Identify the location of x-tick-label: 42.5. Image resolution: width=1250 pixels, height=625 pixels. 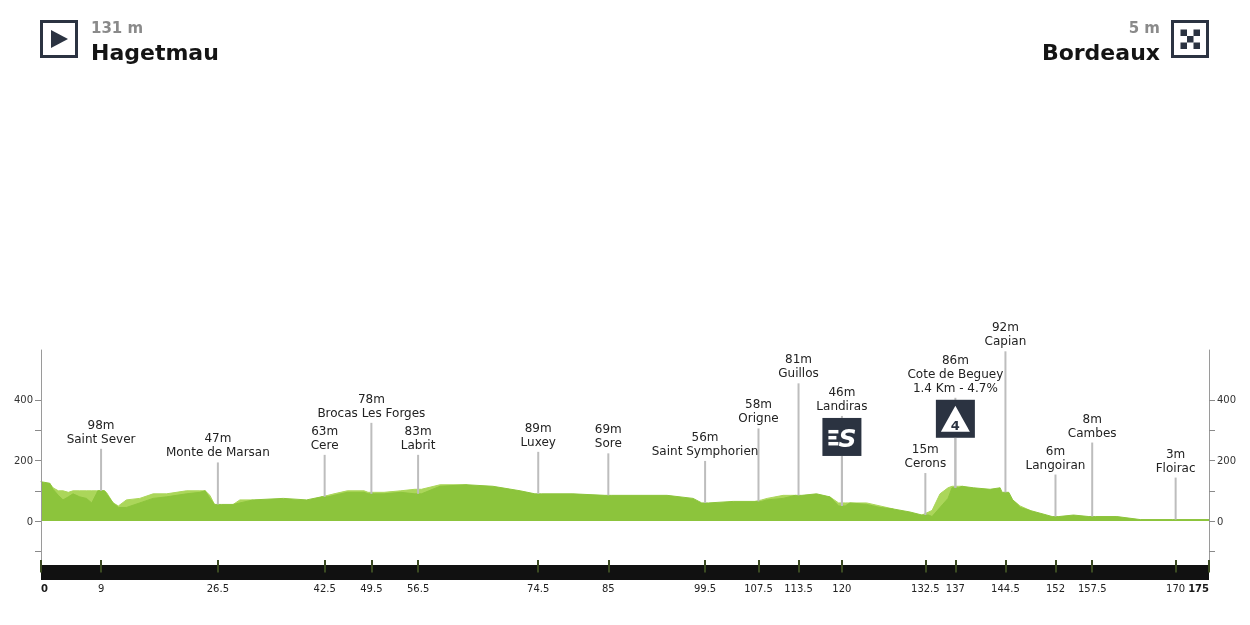
(324, 588).